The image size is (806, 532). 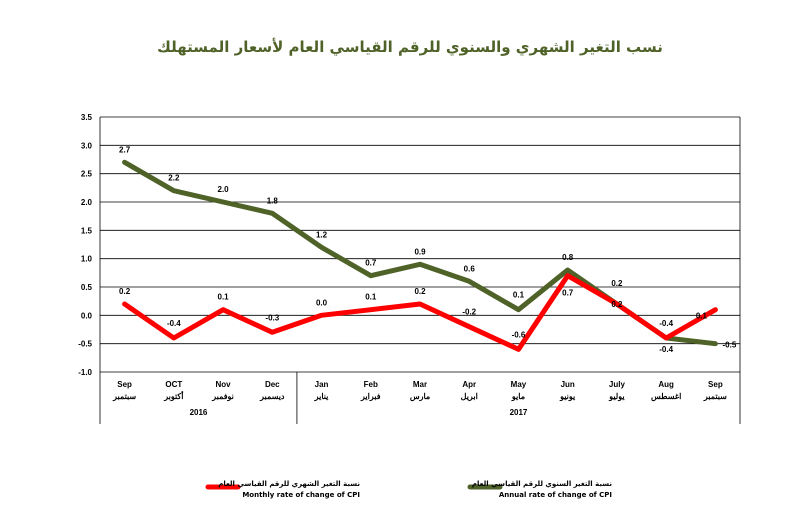 I want to click on year-label: 2016, so click(x=199, y=412).